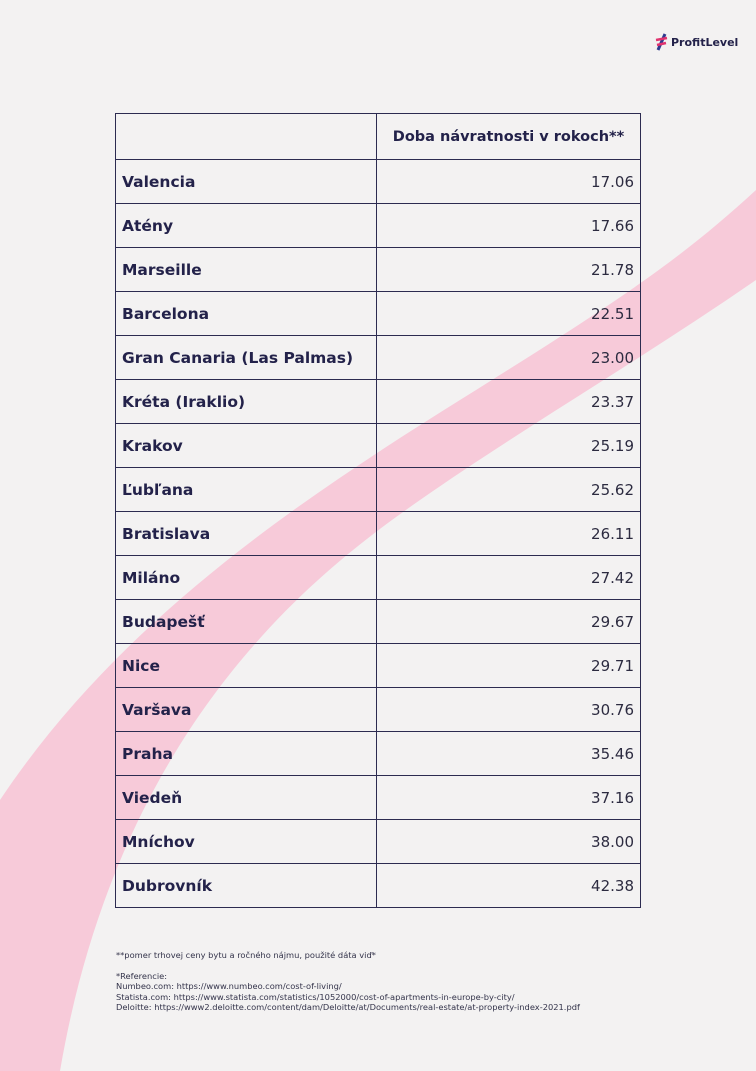  I want to click on table-row: Atény 17.66, so click(378, 225).